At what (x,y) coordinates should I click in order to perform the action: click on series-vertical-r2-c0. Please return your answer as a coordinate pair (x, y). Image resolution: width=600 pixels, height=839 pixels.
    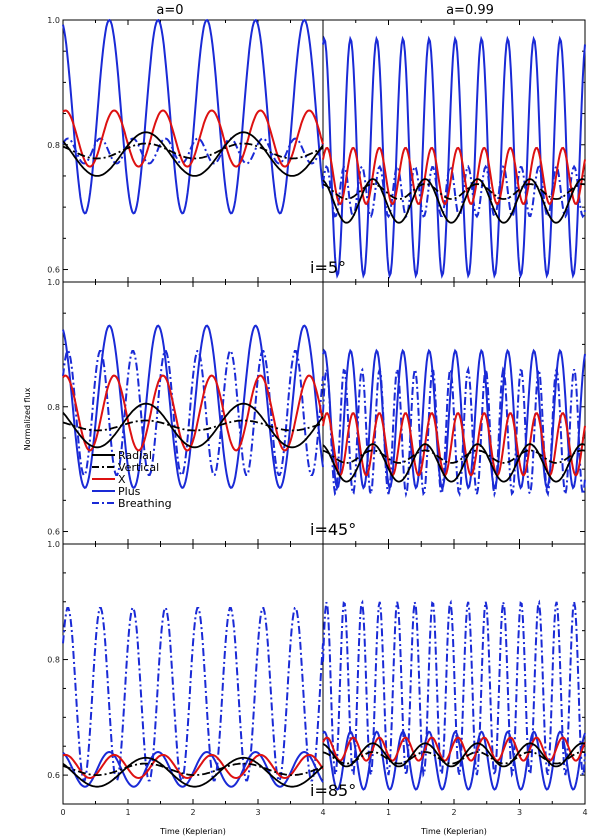
    Looking at the image, I should click on (193, 769).